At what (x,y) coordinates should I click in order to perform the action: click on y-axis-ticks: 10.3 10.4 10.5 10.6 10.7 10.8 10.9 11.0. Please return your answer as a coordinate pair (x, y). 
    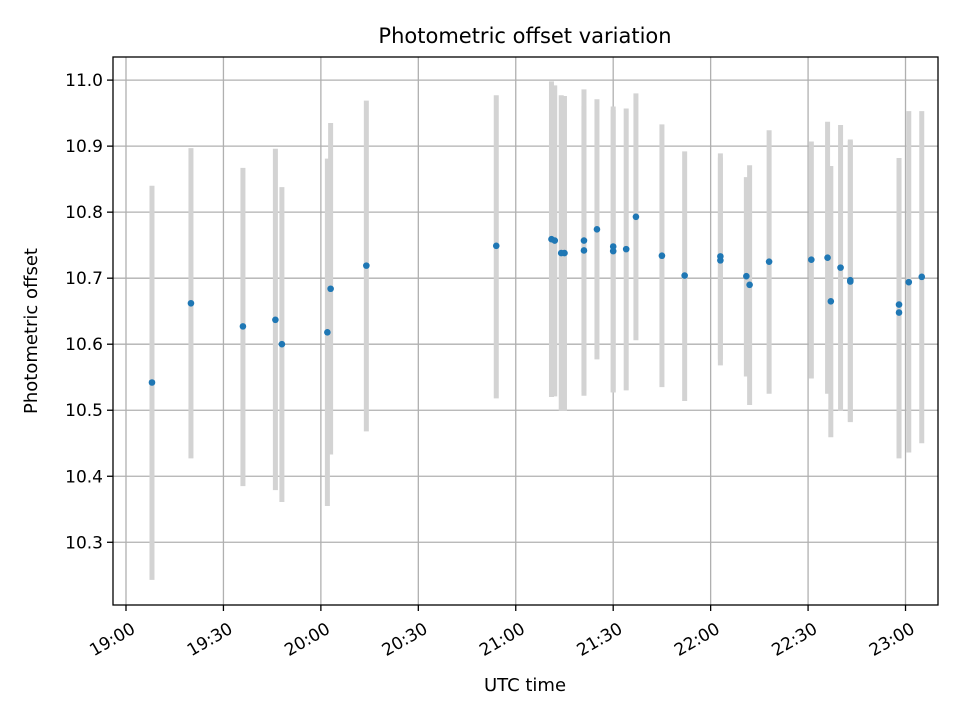
    Looking at the image, I should click on (89, 312).